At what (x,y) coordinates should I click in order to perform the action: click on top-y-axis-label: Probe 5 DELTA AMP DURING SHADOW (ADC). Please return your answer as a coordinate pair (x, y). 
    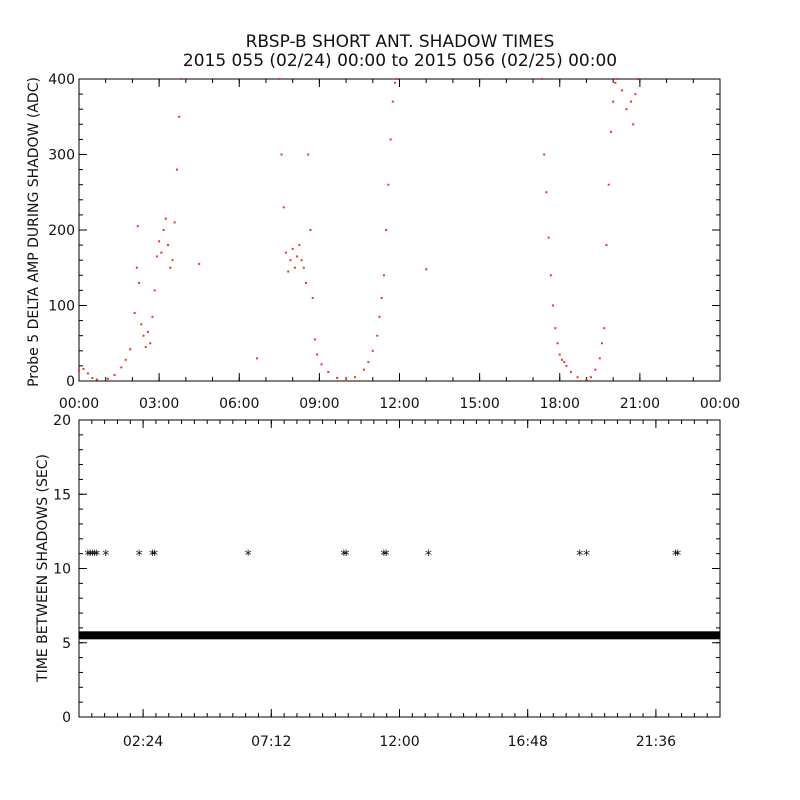
    Looking at the image, I should click on (34, 232).